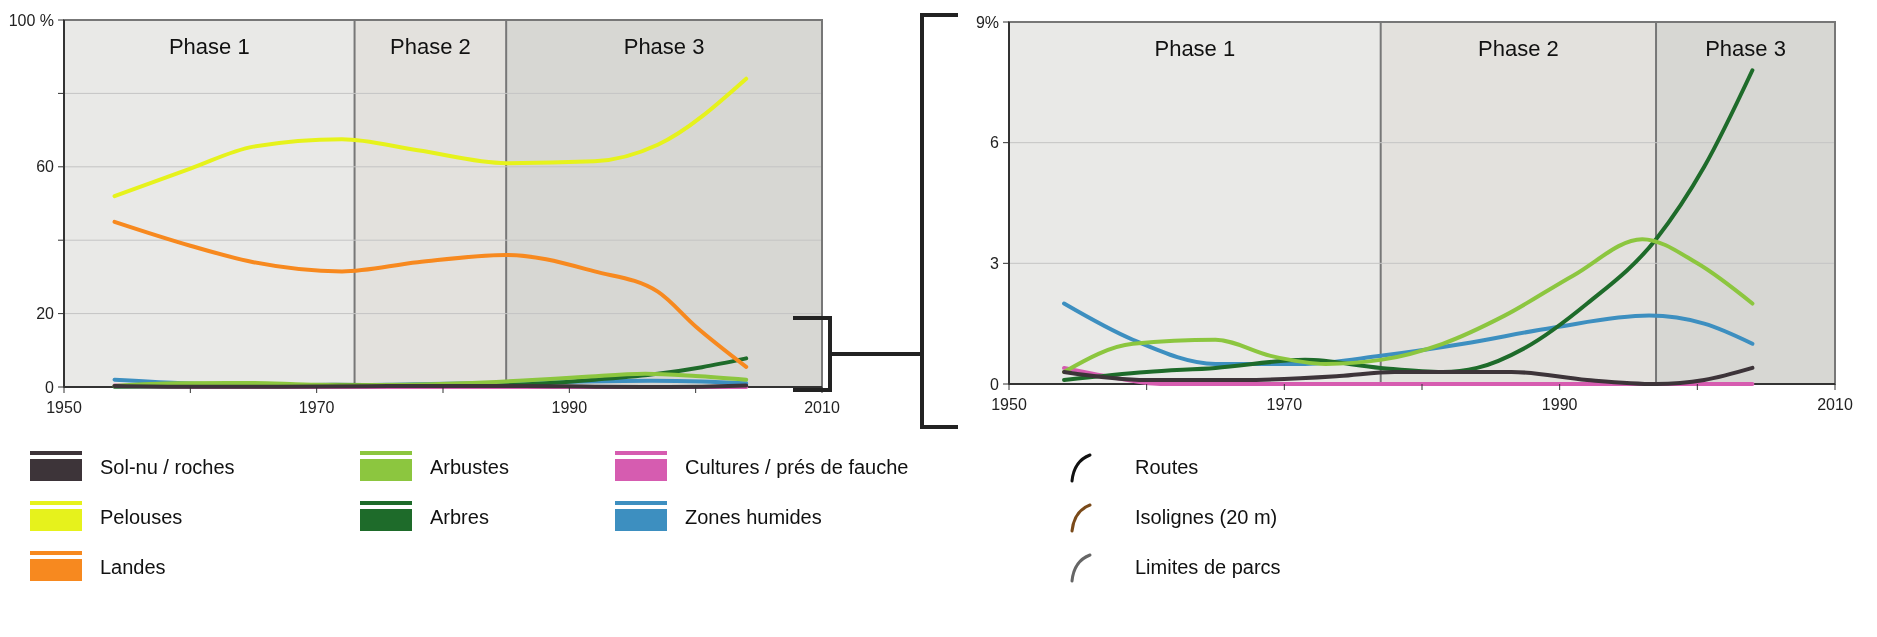  I want to click on y-tick-label: 20, so click(45, 314).